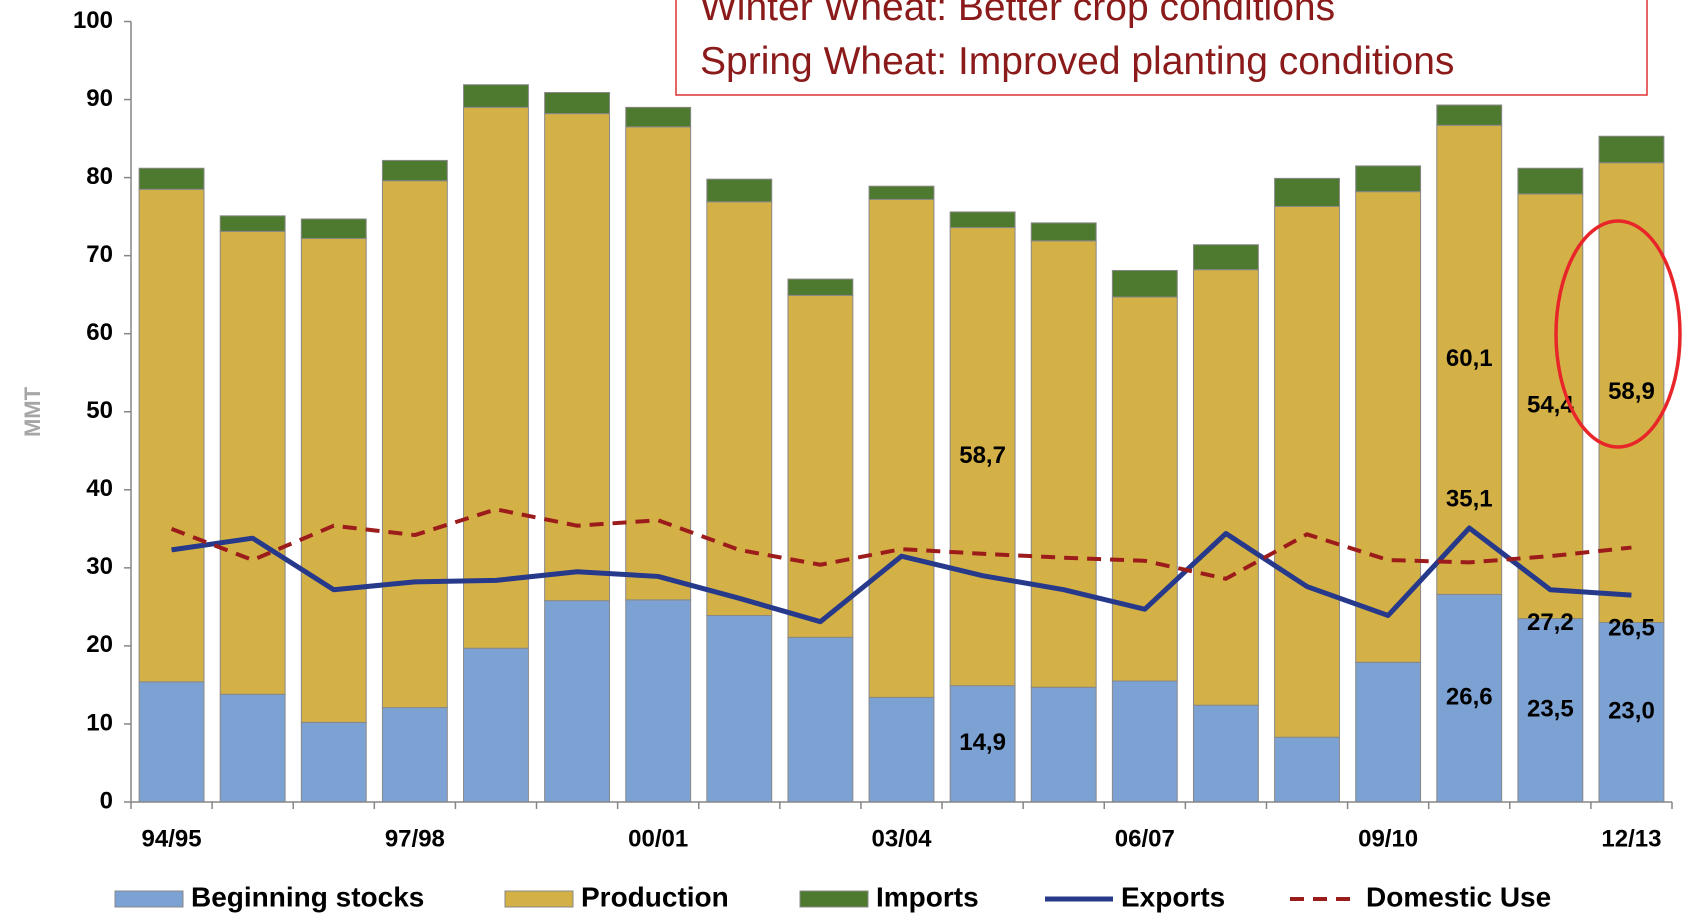 The height and width of the screenshot is (918, 1688). What do you see at coordinates (99, 566) in the screenshot?
I see `y-tick-label: 30` at bounding box center [99, 566].